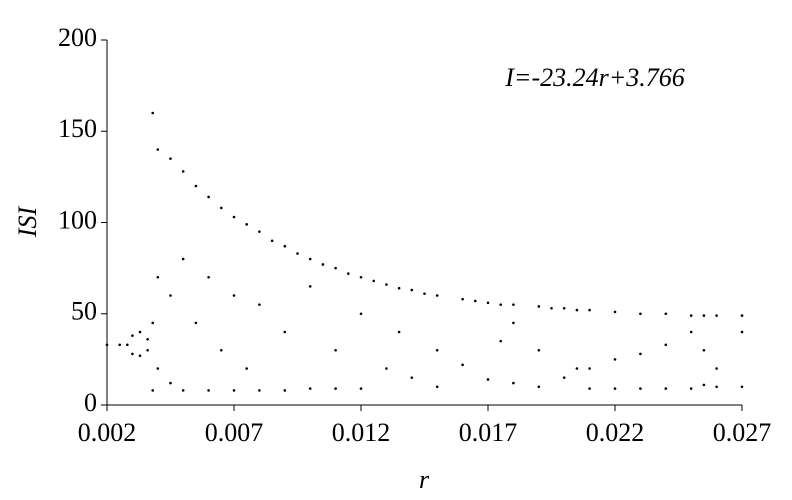  I want to click on x-tick-label: 0.002, so click(107, 432).